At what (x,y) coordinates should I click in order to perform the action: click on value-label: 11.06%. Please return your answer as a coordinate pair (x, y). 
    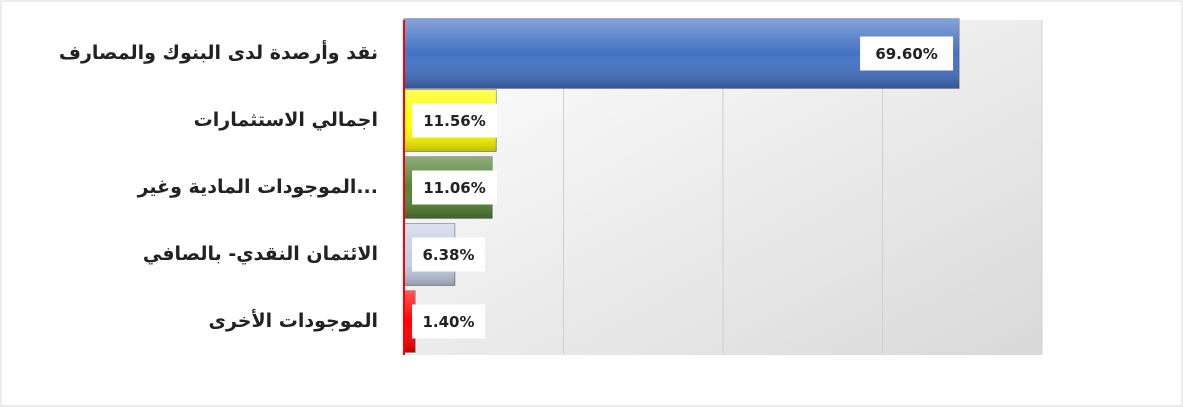
    Looking at the image, I should click on (454, 188).